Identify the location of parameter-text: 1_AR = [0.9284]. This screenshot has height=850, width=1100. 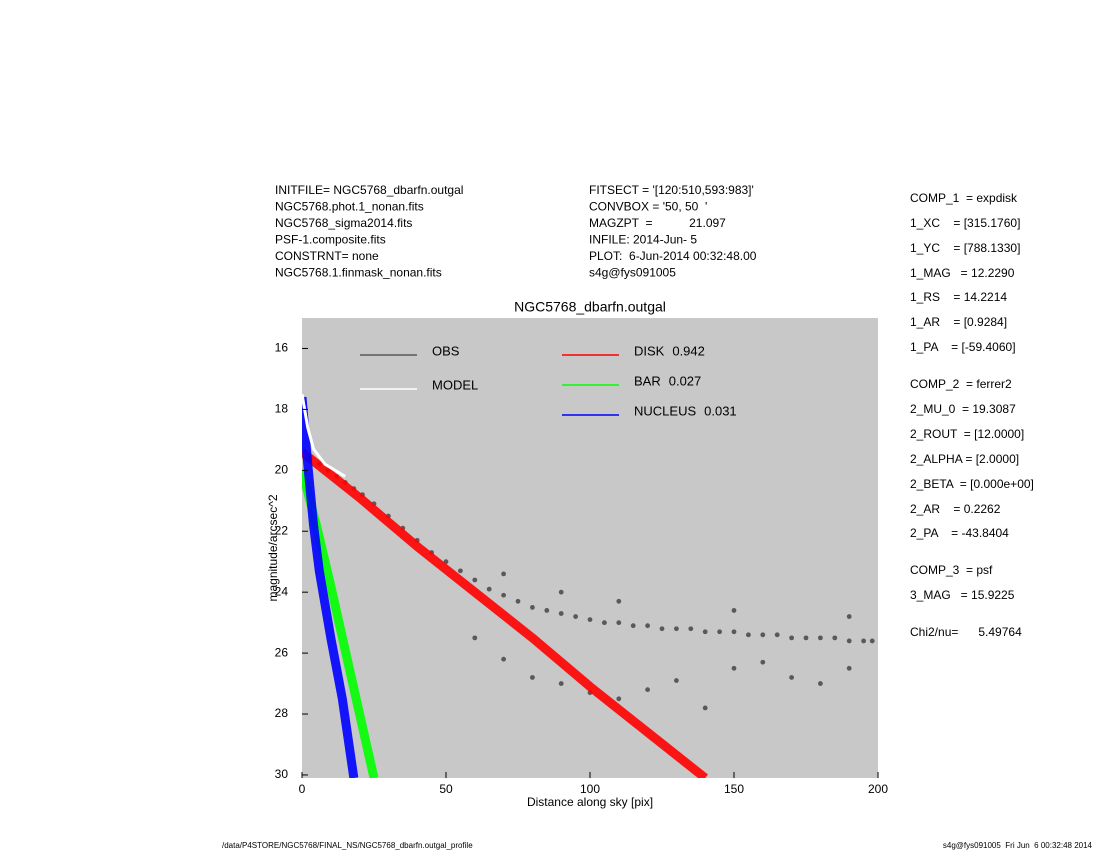
(958, 322).